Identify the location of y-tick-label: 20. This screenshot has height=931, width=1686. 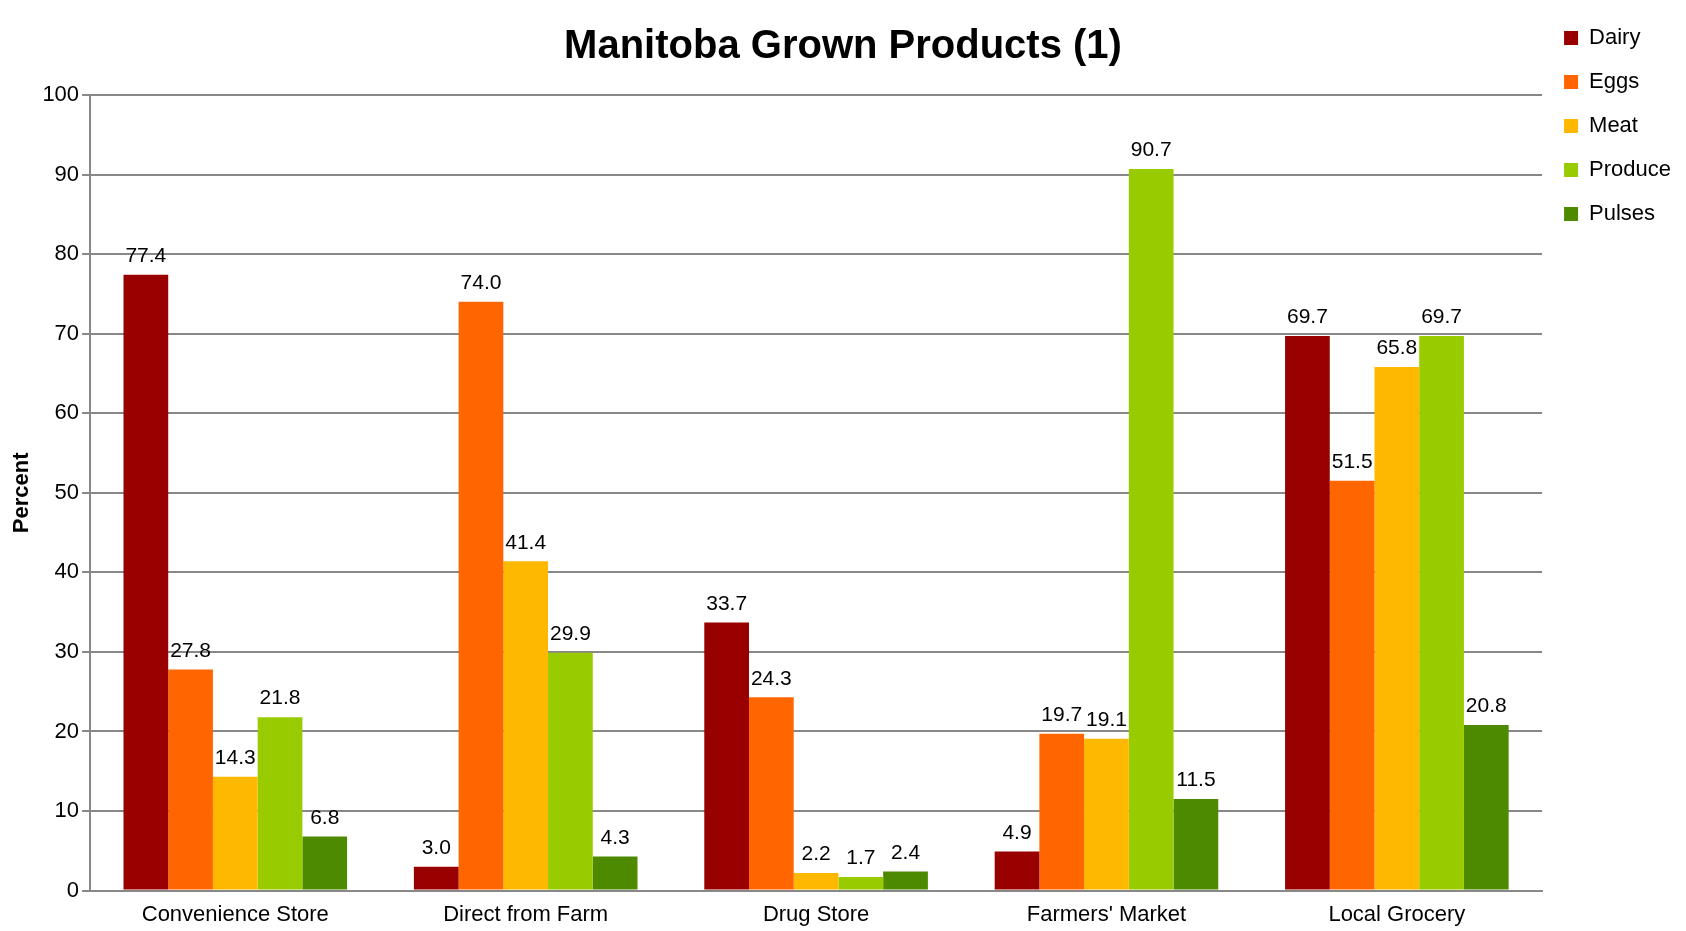
(67, 730).